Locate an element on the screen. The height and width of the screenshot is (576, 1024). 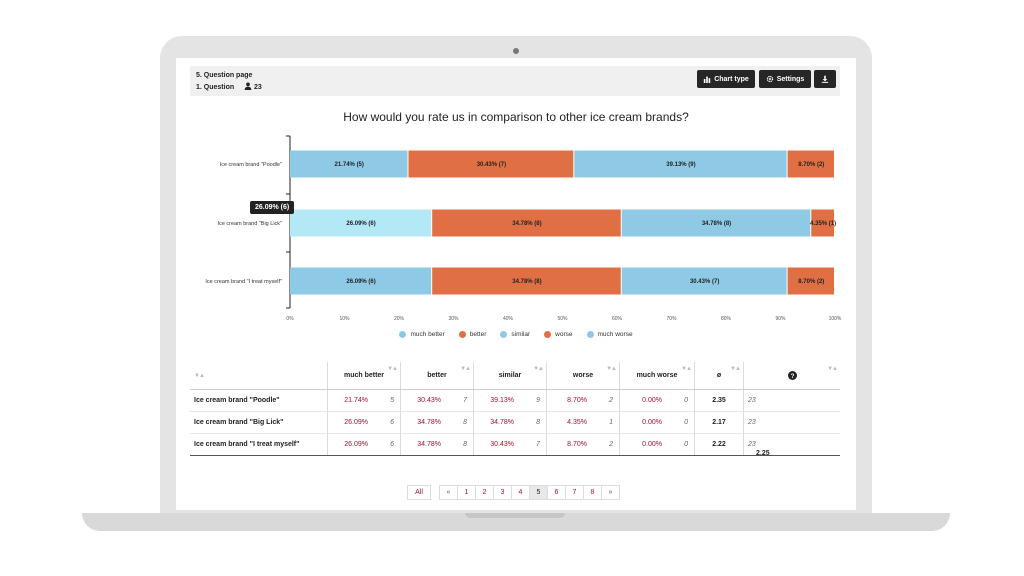
data-label: 4.35% (1) is located at coordinates (823, 224).